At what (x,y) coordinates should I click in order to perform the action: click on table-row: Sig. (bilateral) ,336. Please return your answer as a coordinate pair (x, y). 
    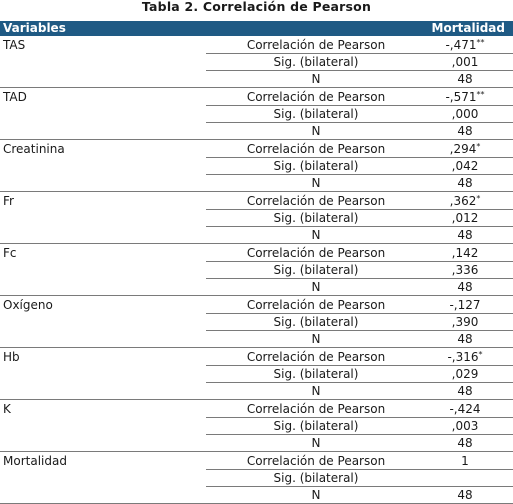
    Looking at the image, I should click on (256, 269).